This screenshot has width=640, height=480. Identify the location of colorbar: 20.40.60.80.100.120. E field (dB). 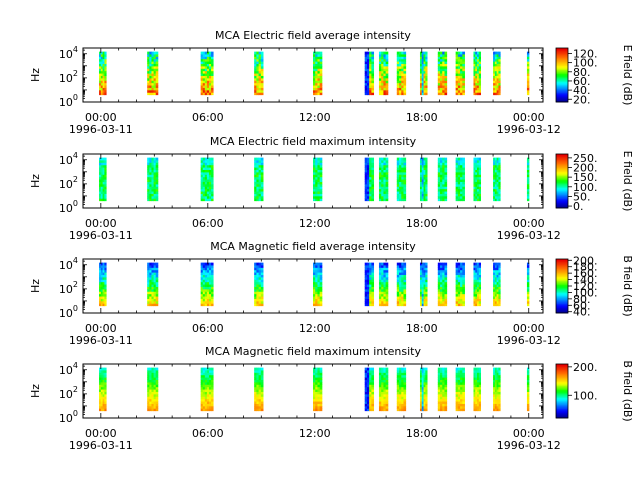
(594, 75).